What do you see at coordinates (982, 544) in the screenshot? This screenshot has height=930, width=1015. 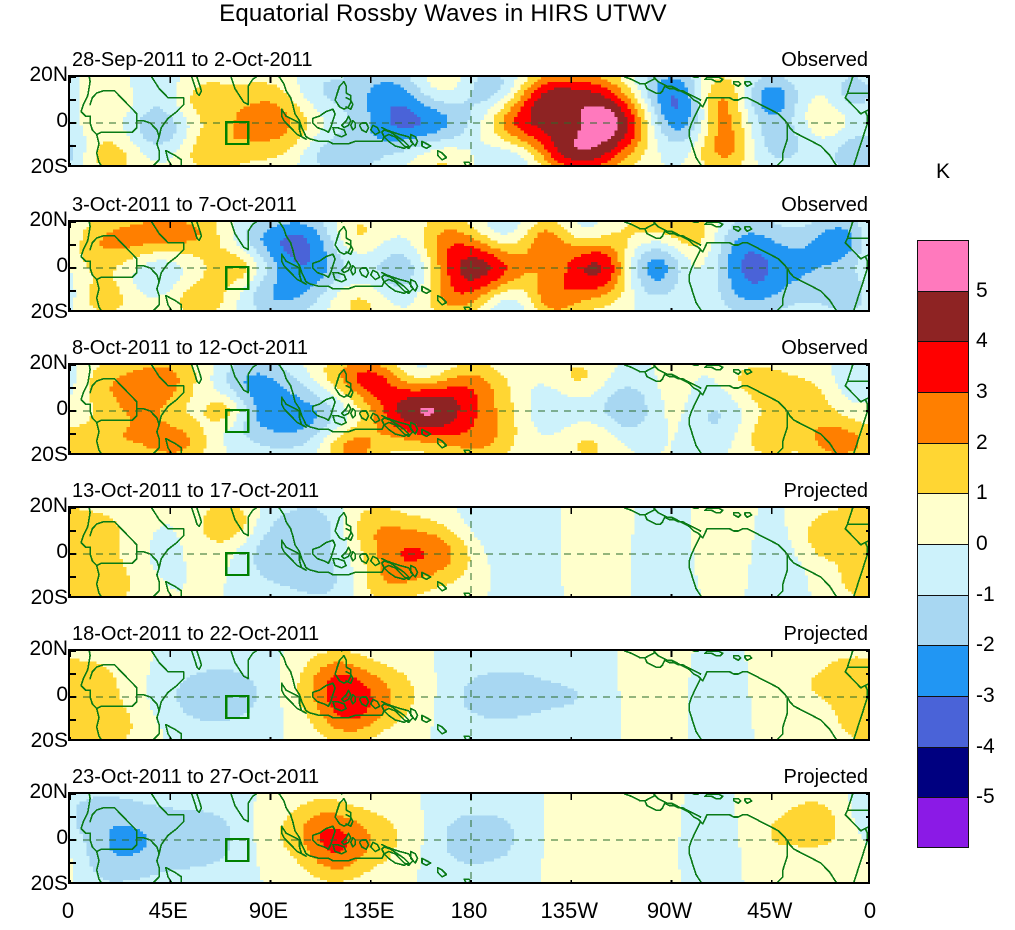 I see `colorbar-tick-label: 0` at bounding box center [982, 544].